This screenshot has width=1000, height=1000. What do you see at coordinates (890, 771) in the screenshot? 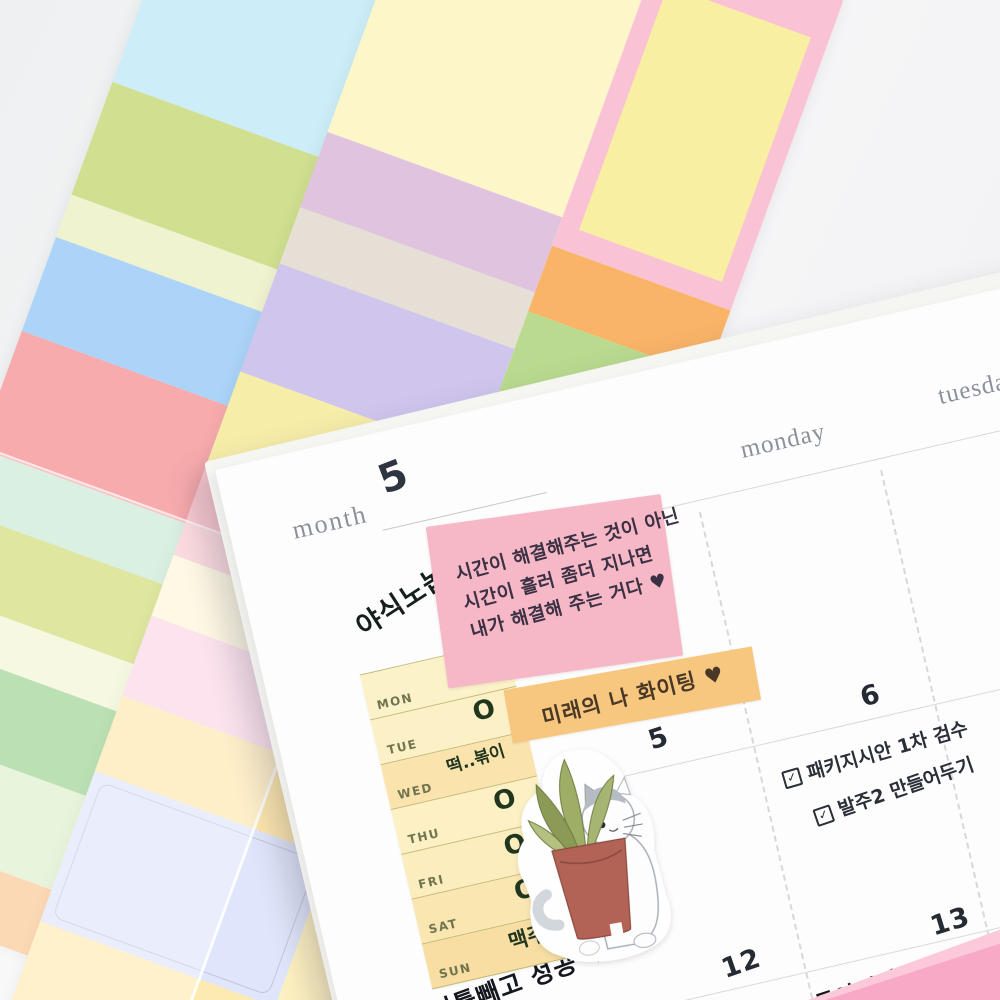
I see `todo-list: ✓ 패키지시안 1차 검수 ✓ 발주2 만들어두기` at bounding box center [890, 771].